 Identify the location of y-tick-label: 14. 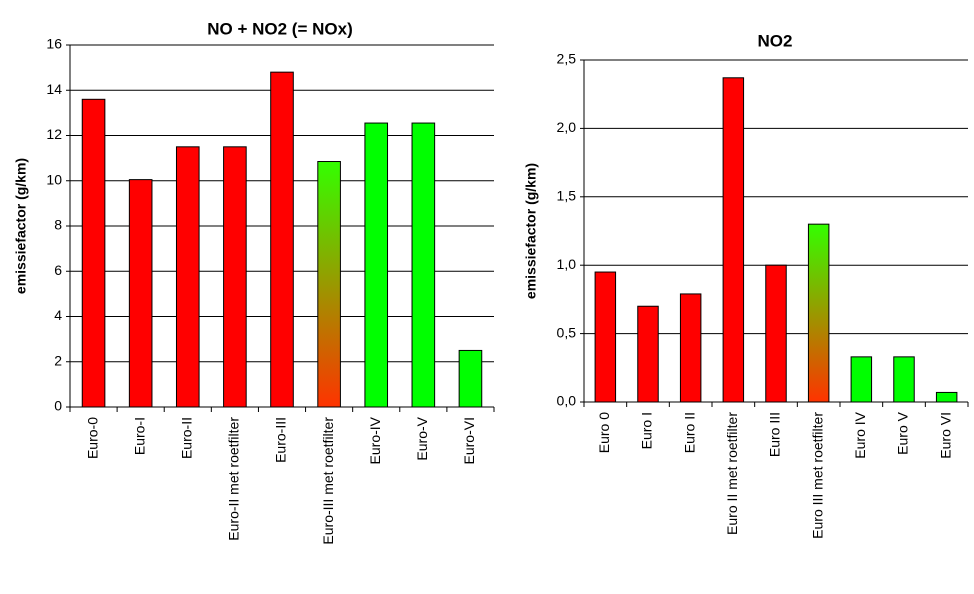
(54, 89).